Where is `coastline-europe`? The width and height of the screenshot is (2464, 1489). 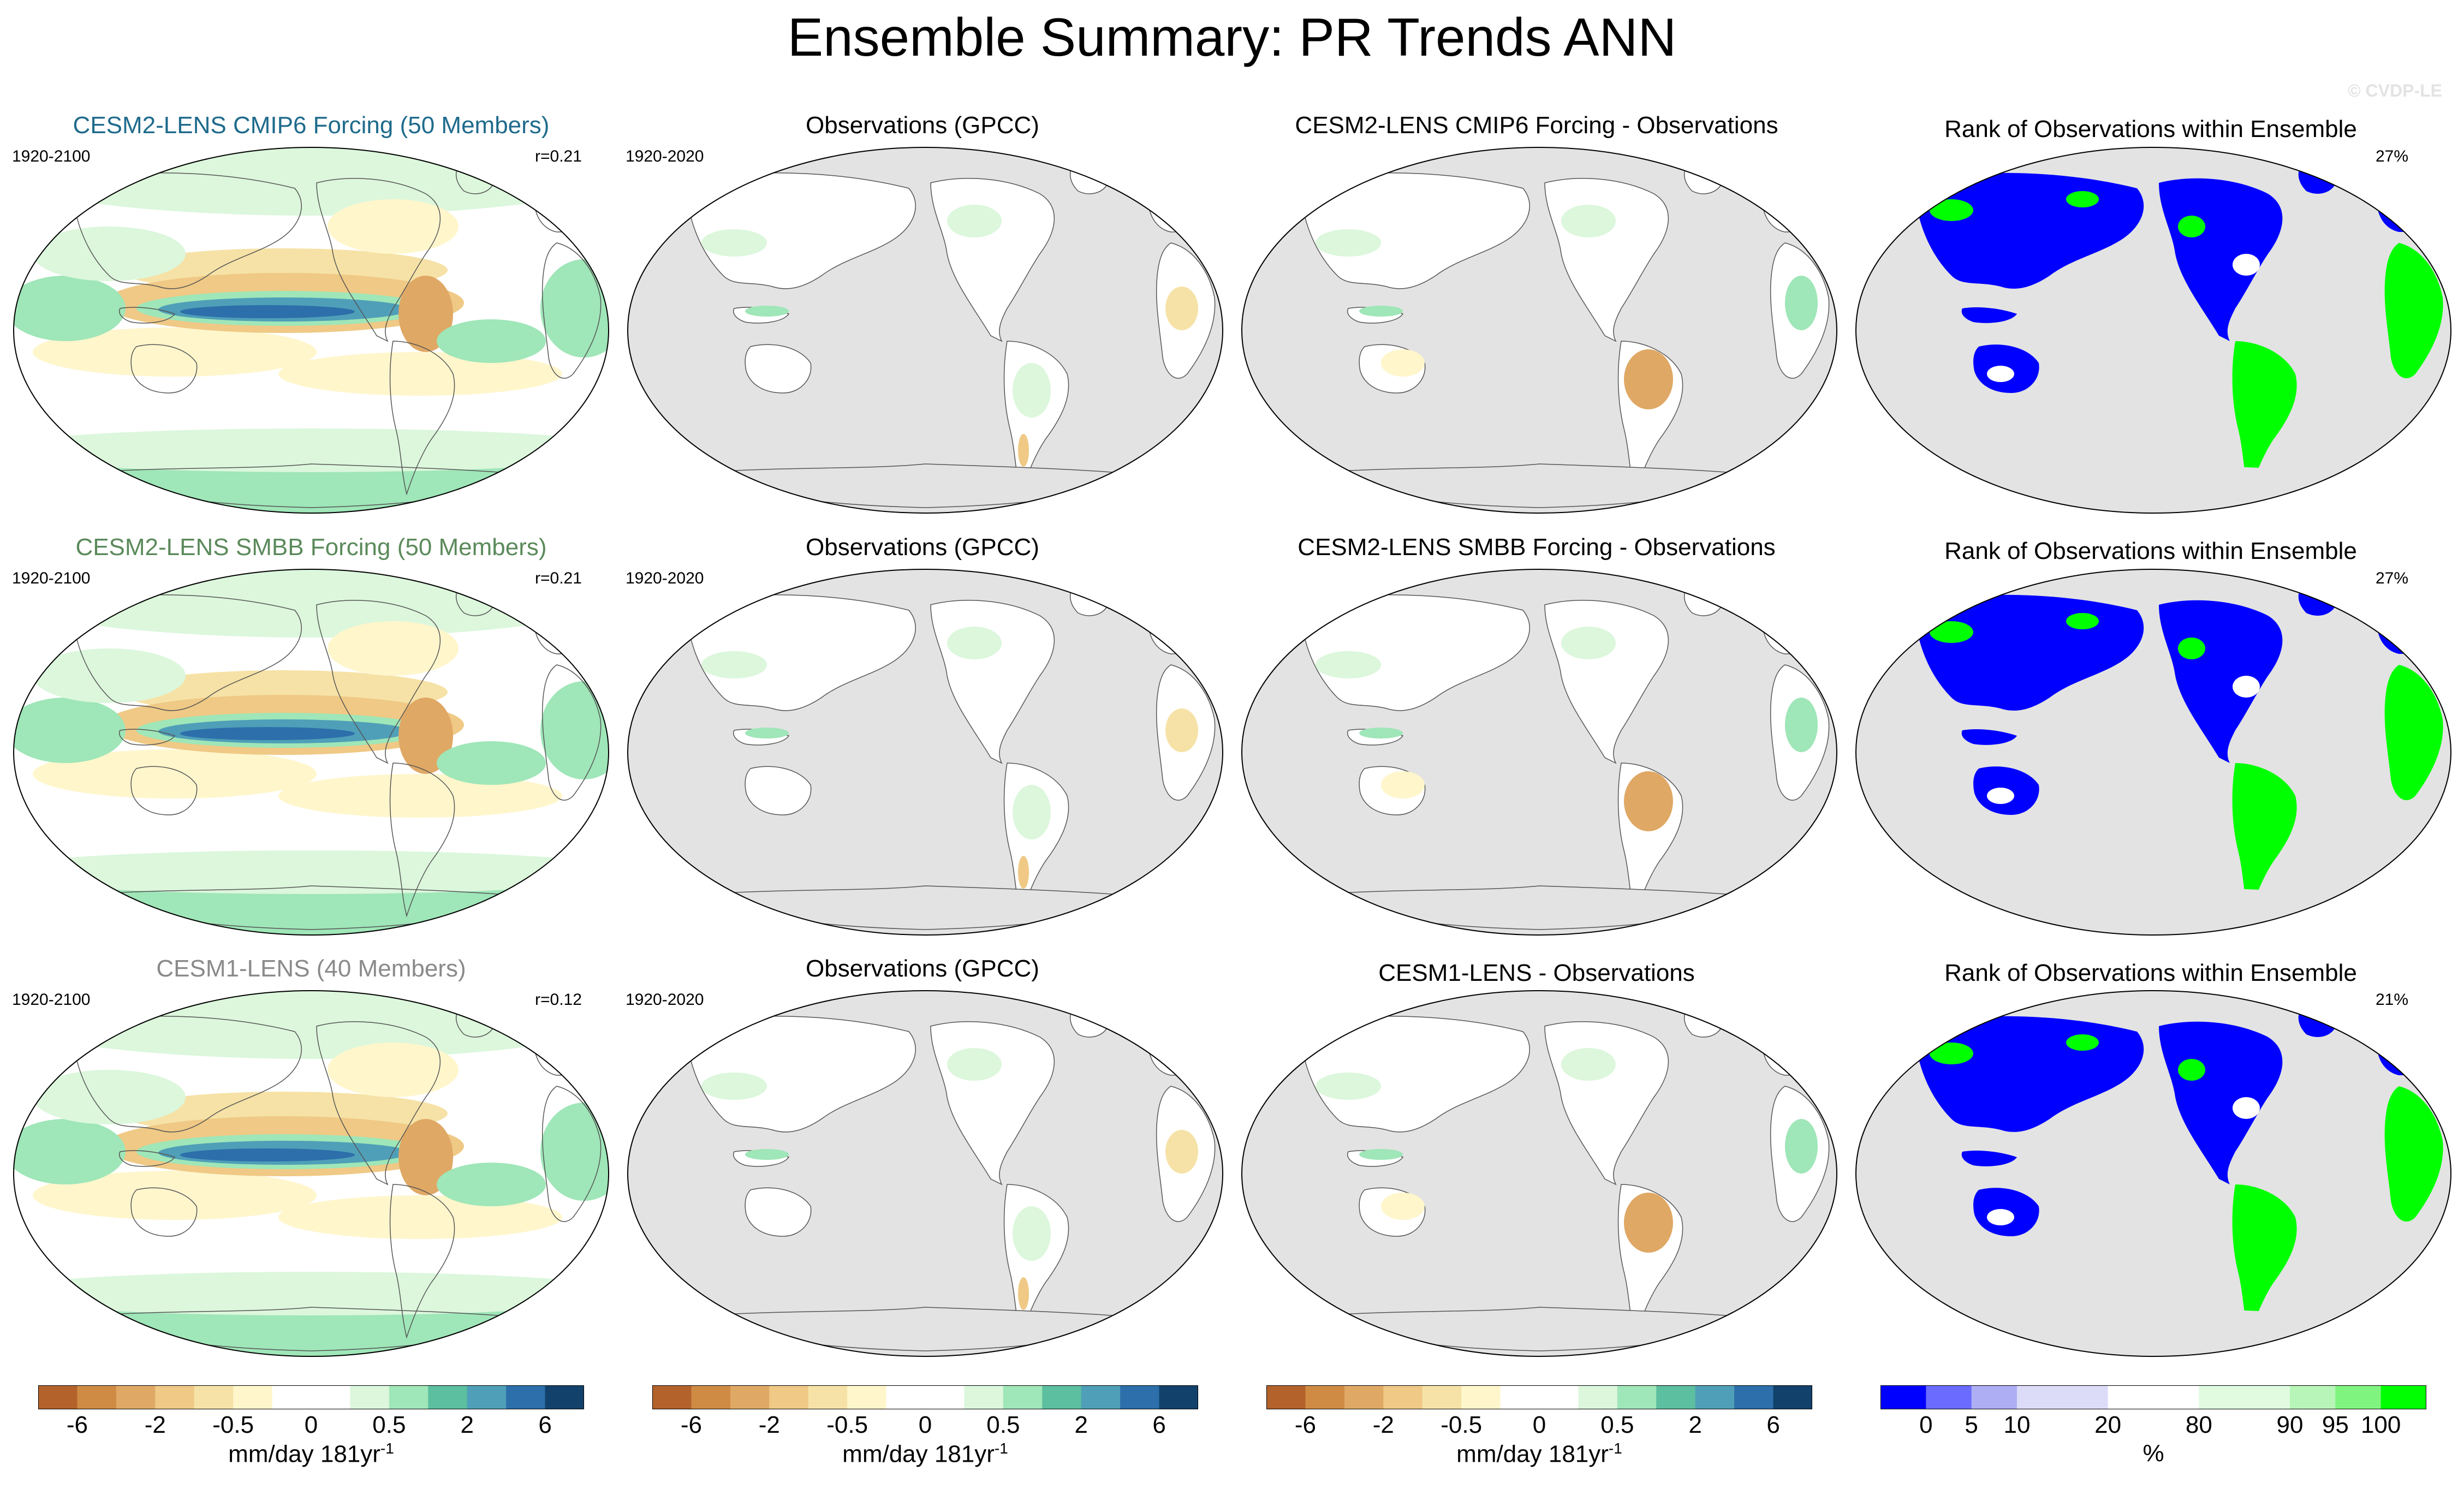
coastline-europe is located at coordinates (567, 212).